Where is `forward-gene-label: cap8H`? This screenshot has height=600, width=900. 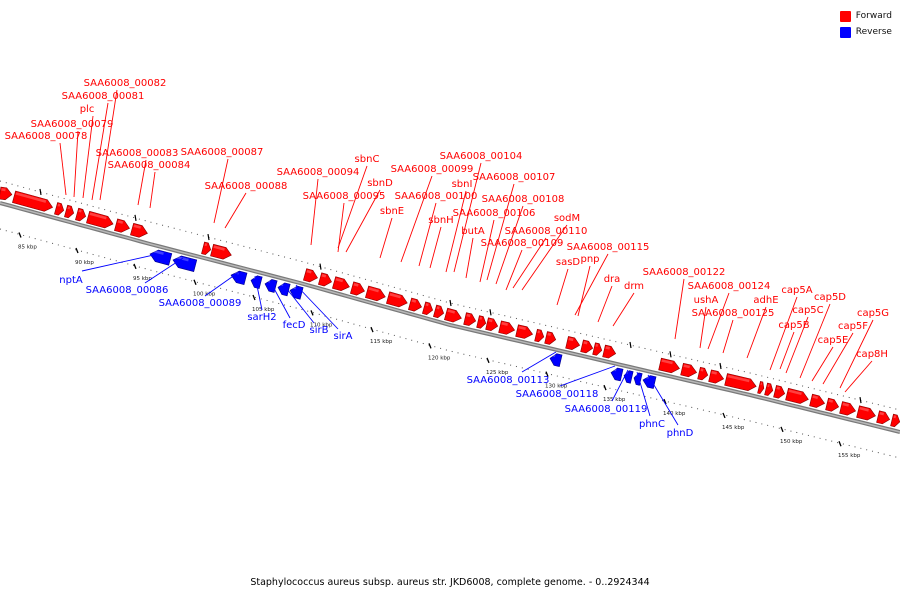
forward-gene-label: cap8H is located at coordinates (872, 354).